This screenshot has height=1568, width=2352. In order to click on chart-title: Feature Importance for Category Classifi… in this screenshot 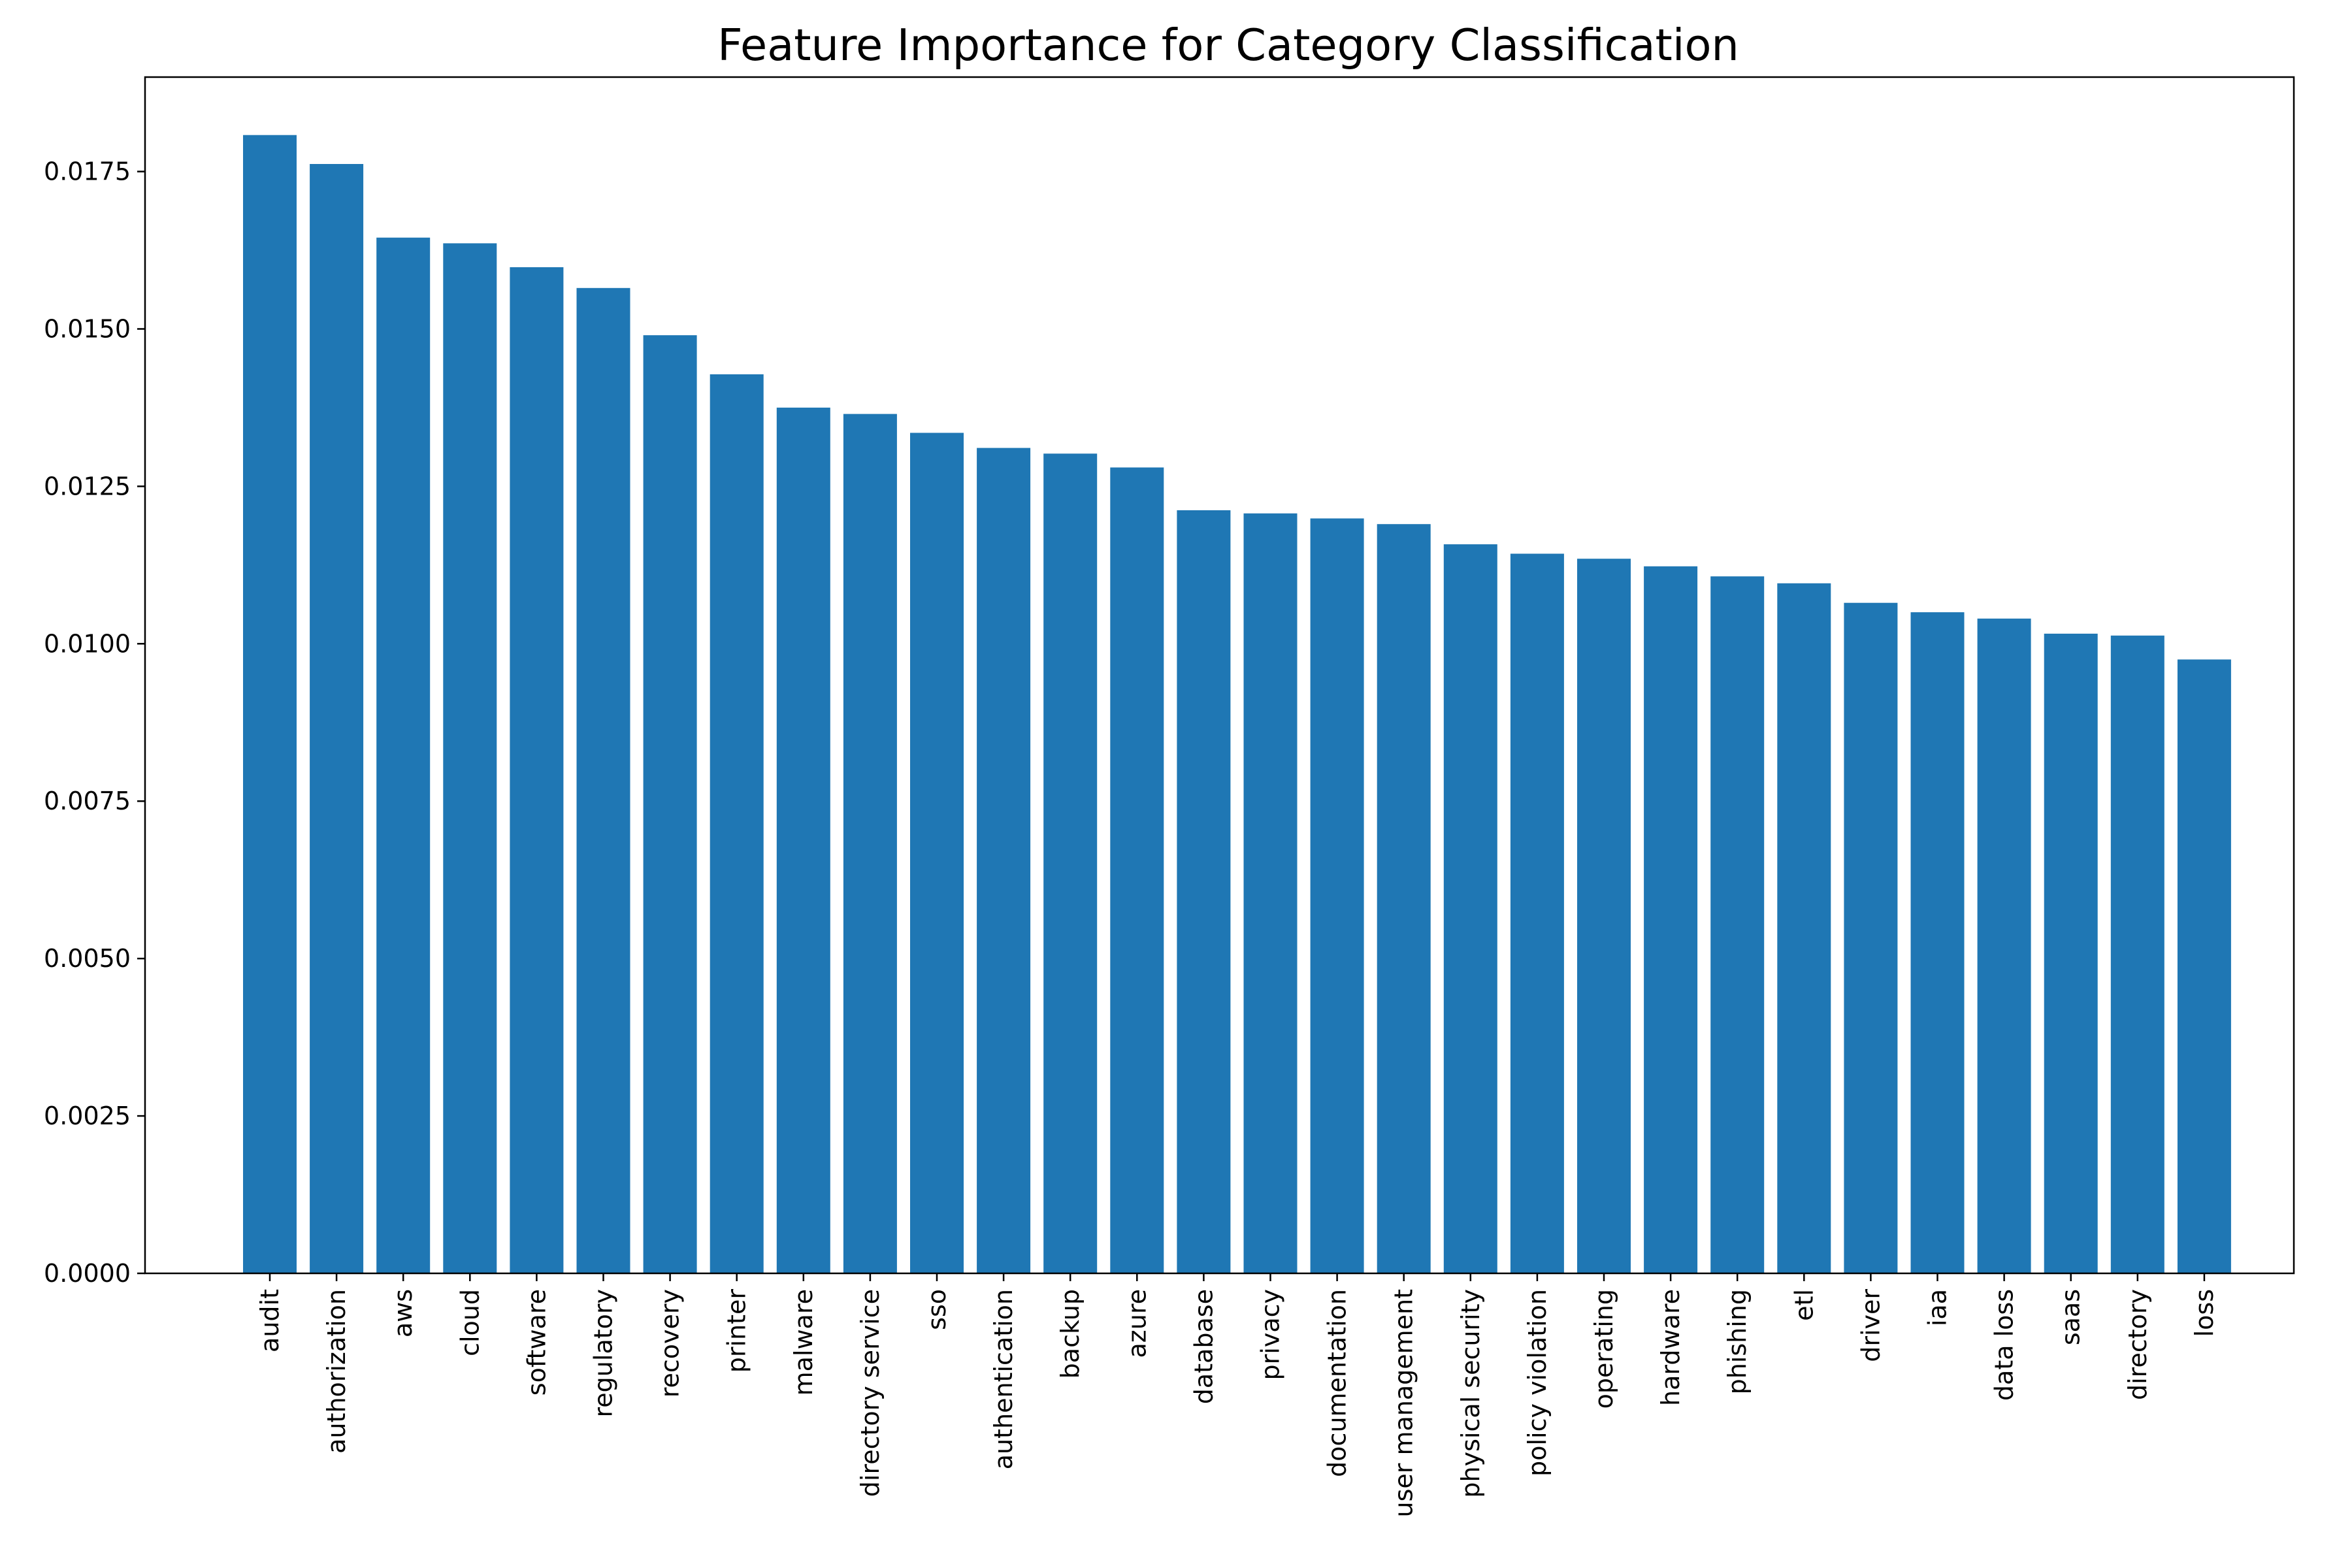, I will do `click(1228, 45)`.